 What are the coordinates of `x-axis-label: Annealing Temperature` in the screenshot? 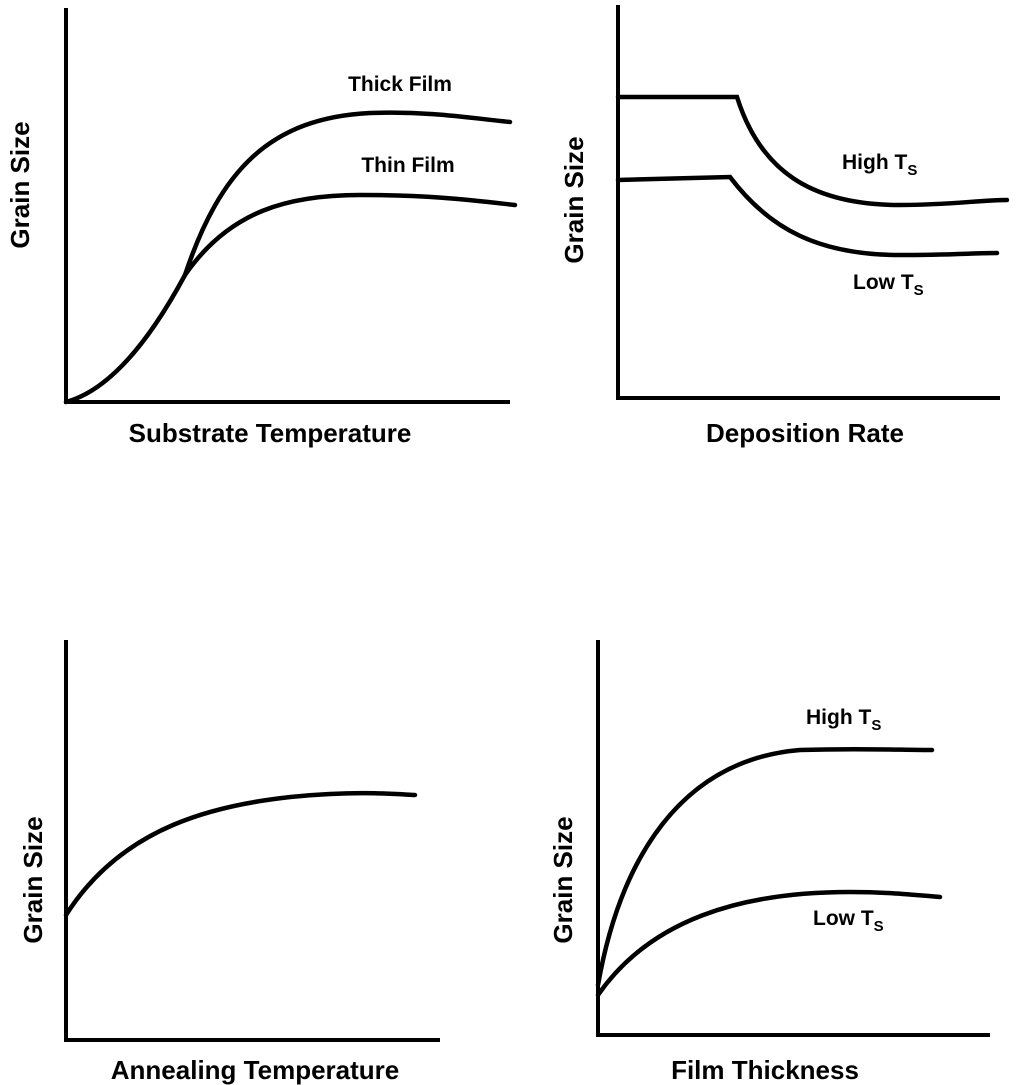 It's located at (255, 1070).